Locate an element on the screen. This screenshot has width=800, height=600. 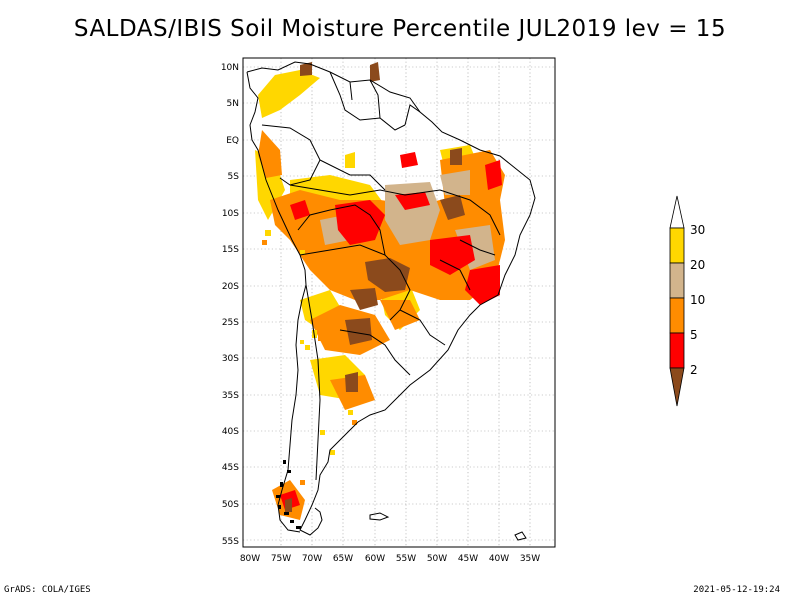
lat-label: 15S is located at coordinates (230, 250).